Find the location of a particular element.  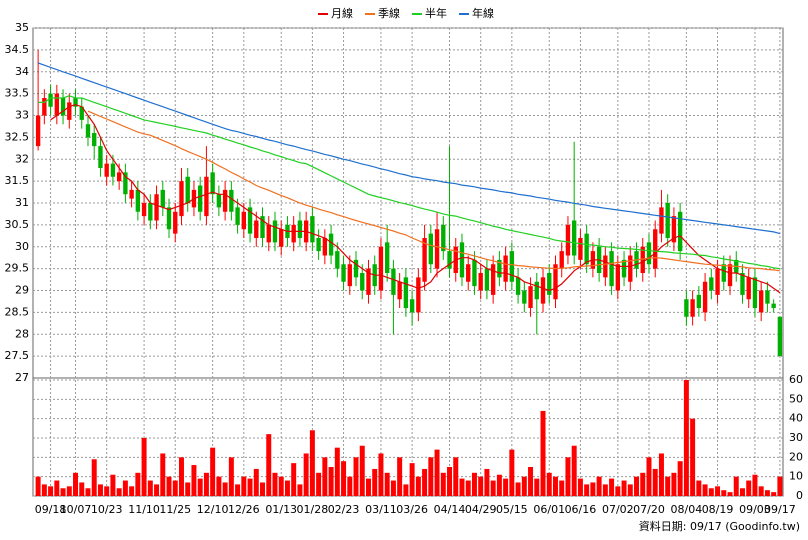

x-tick-label: 06/16 is located at coordinates (581, 509).